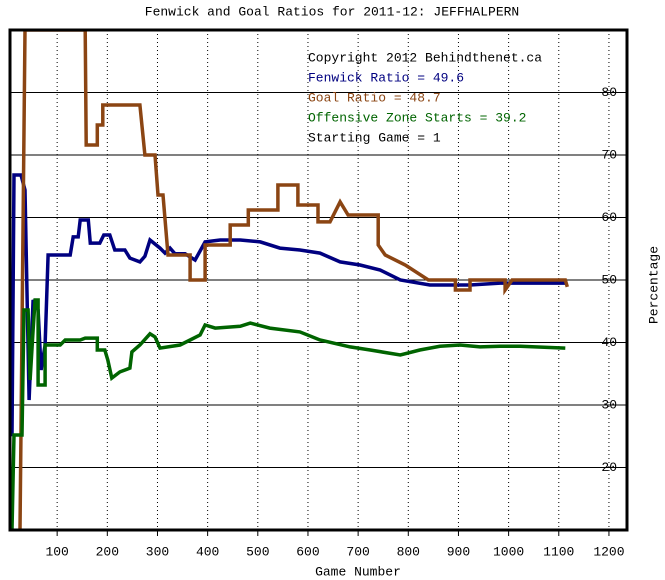 The width and height of the screenshot is (665, 580). I want to click on x-tick-label: 1000, so click(508, 551).